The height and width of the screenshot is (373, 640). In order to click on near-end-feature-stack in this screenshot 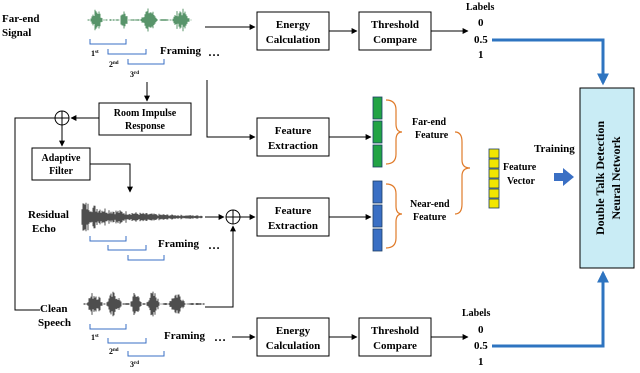, I will do `click(377, 216)`.